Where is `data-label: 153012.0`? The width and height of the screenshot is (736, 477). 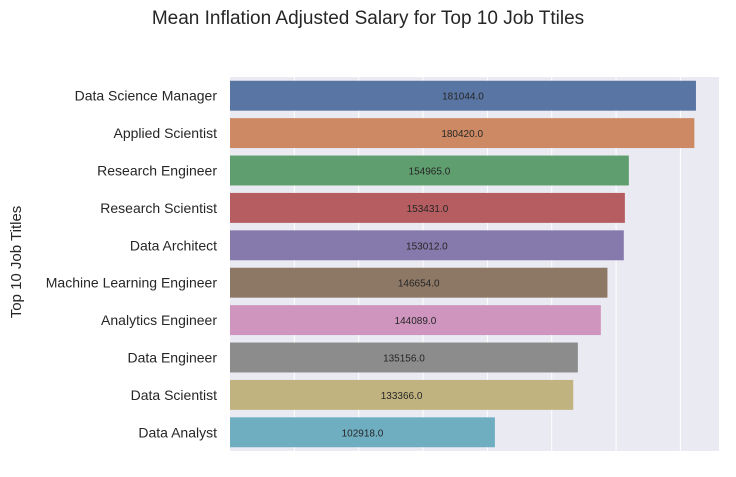 data-label: 153012.0 is located at coordinates (427, 246).